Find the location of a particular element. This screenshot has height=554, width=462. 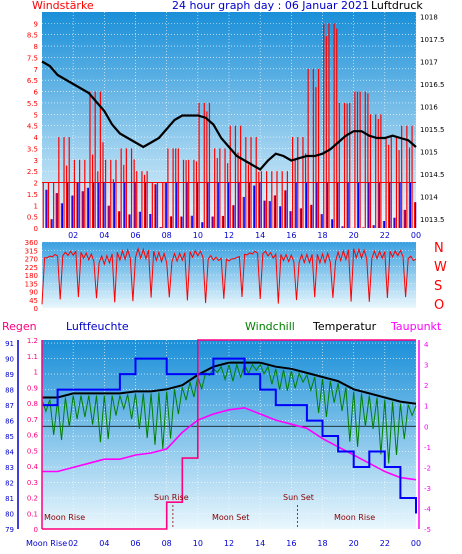

pressure-label: Luftdruck is located at coordinates (397, 6).